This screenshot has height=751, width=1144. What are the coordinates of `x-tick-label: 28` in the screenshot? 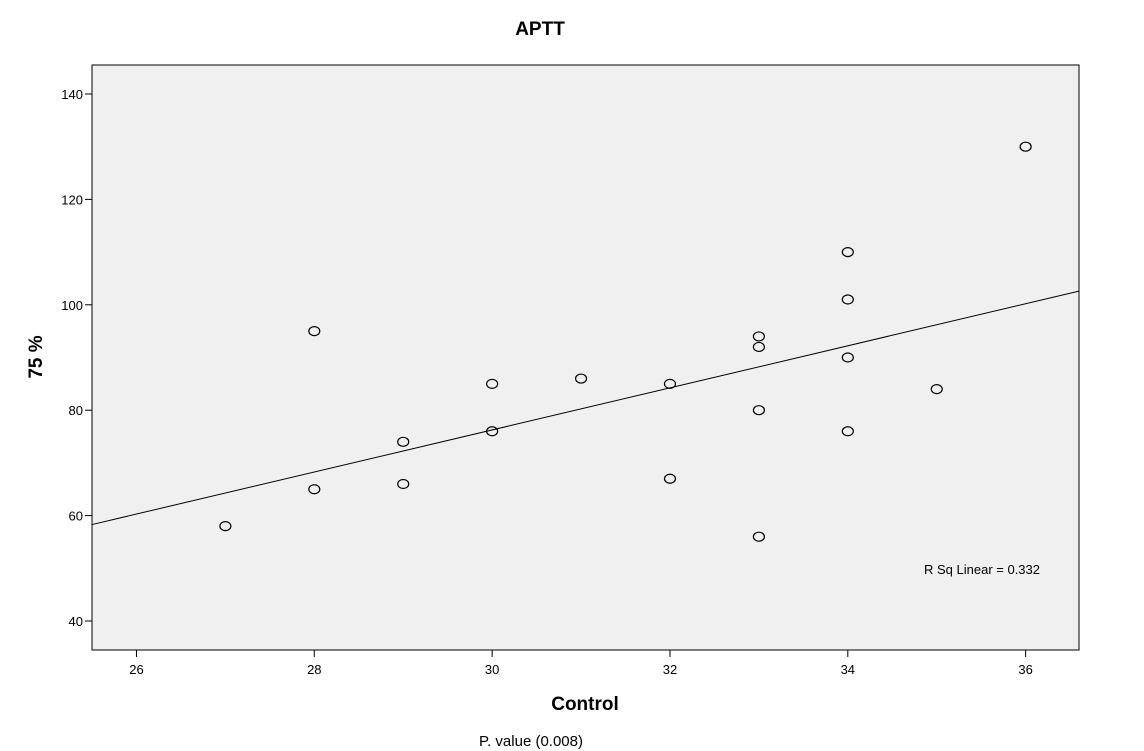 It's located at (314, 669).